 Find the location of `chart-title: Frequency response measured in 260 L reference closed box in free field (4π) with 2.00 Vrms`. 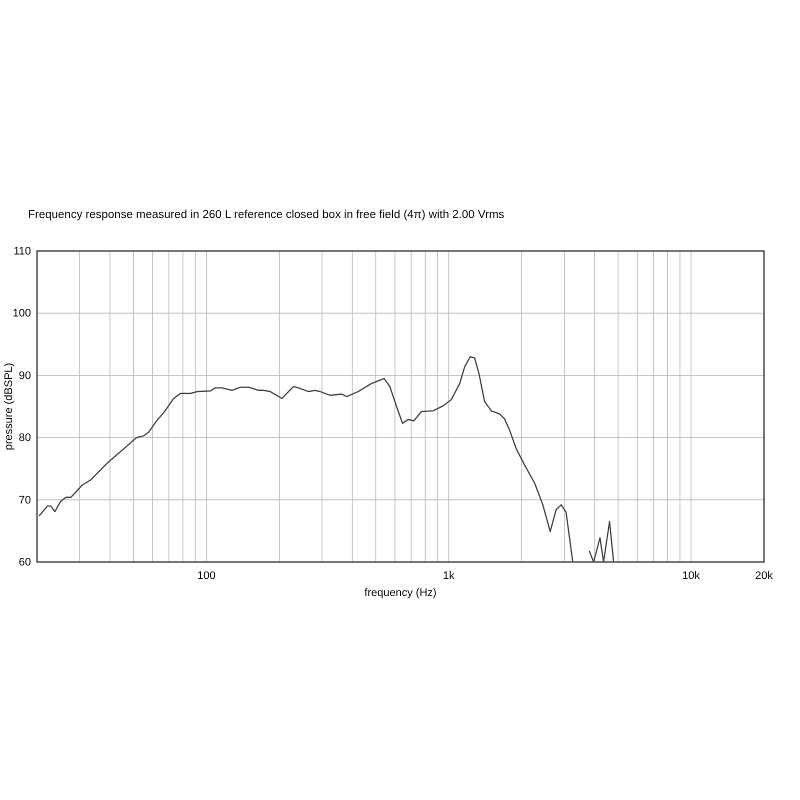

chart-title: Frequency response measured in 260 L reference closed box in free field (4π) with 2.00 Vrms is located at coordinates (266, 215).